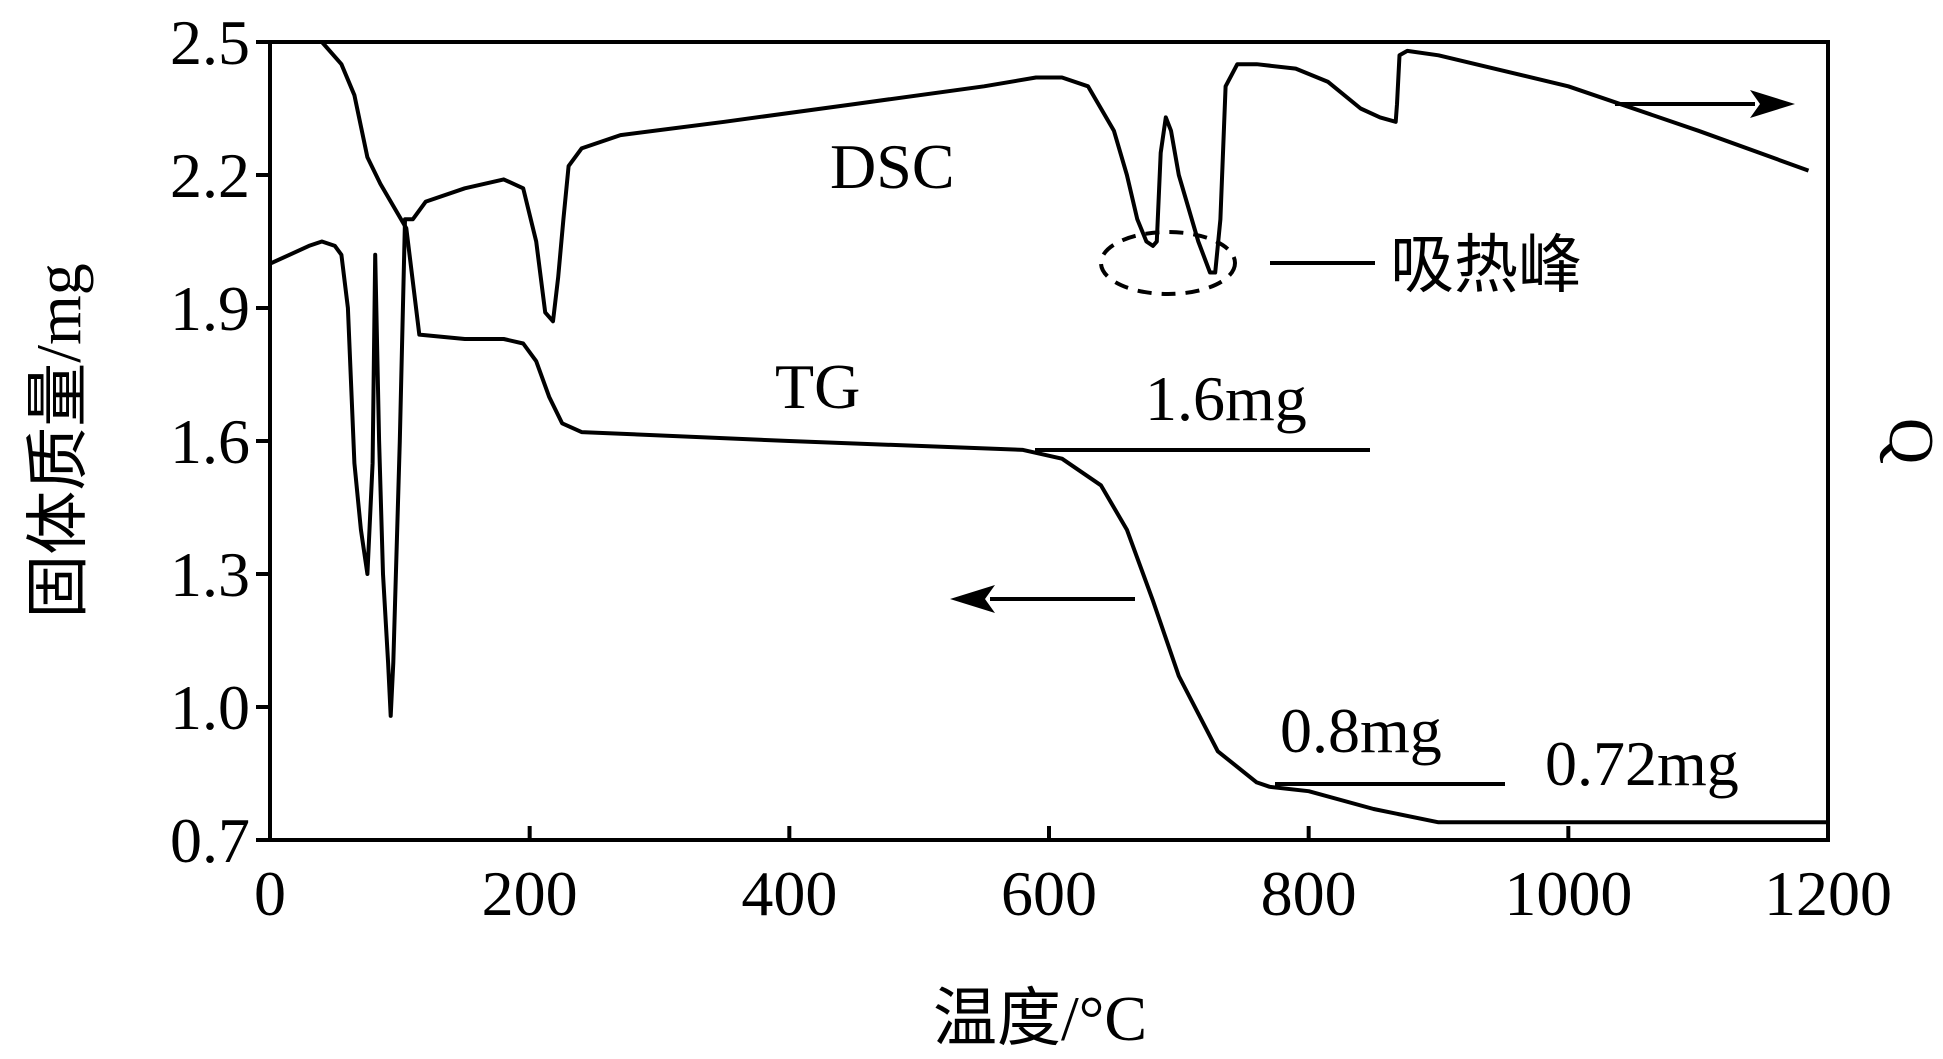 The height and width of the screenshot is (1059, 1943). I want to click on y2-axis-title: Q, so click(1909, 441).